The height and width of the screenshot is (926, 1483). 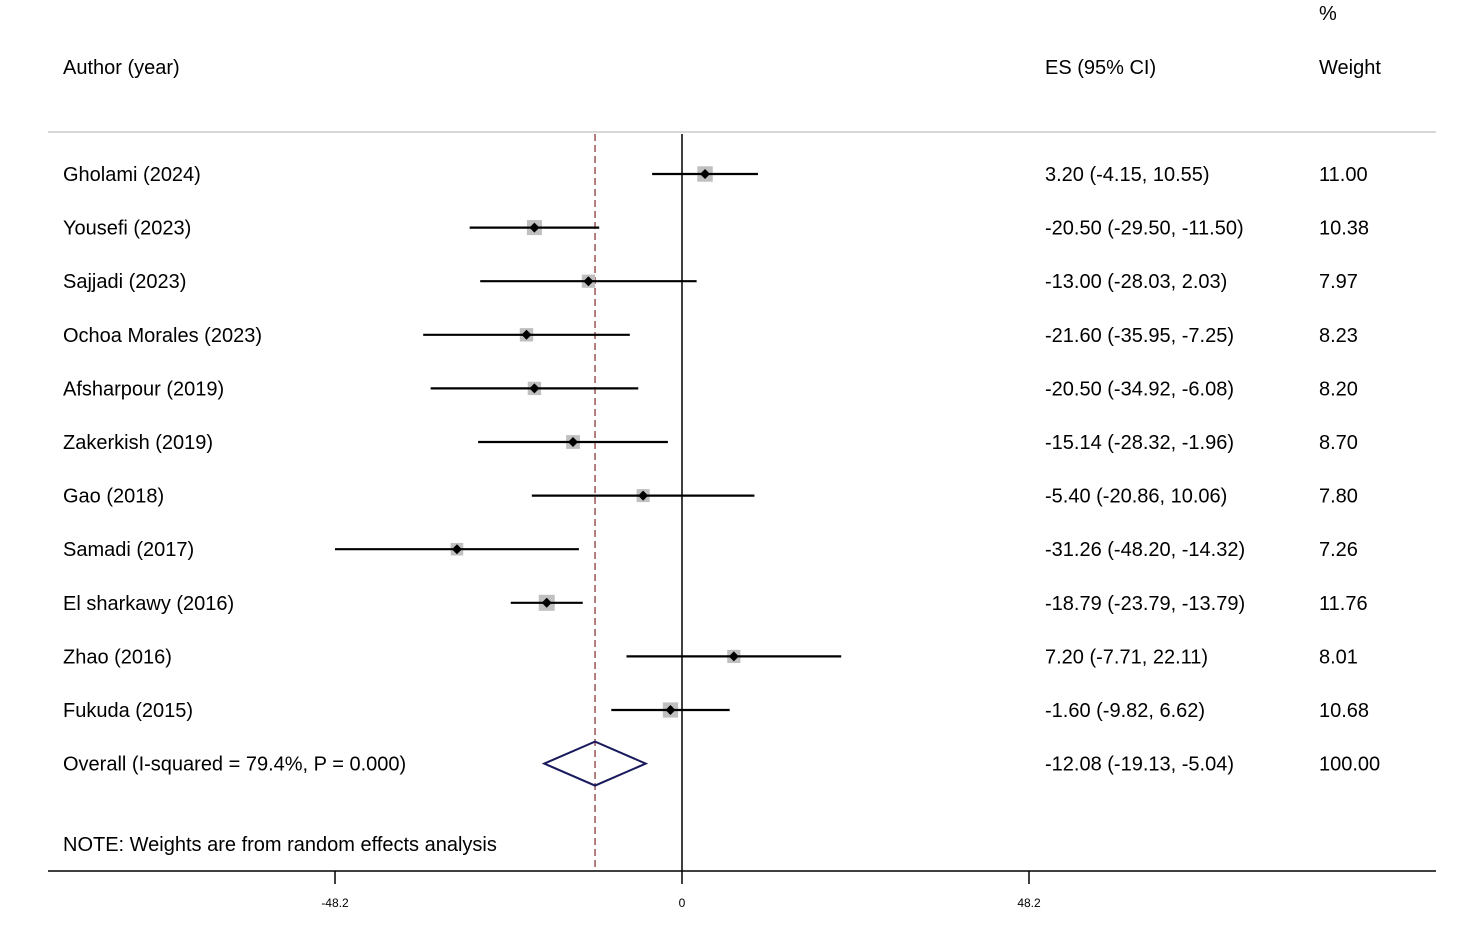 What do you see at coordinates (128, 711) in the screenshot?
I see `study-label: Fukuda (2015)` at bounding box center [128, 711].